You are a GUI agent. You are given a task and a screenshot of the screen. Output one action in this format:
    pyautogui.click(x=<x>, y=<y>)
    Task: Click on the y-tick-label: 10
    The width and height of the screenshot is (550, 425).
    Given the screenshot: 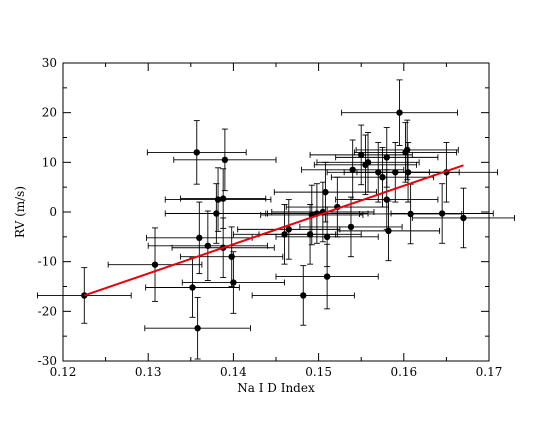 What is the action you would take?
    pyautogui.click(x=49, y=162)
    